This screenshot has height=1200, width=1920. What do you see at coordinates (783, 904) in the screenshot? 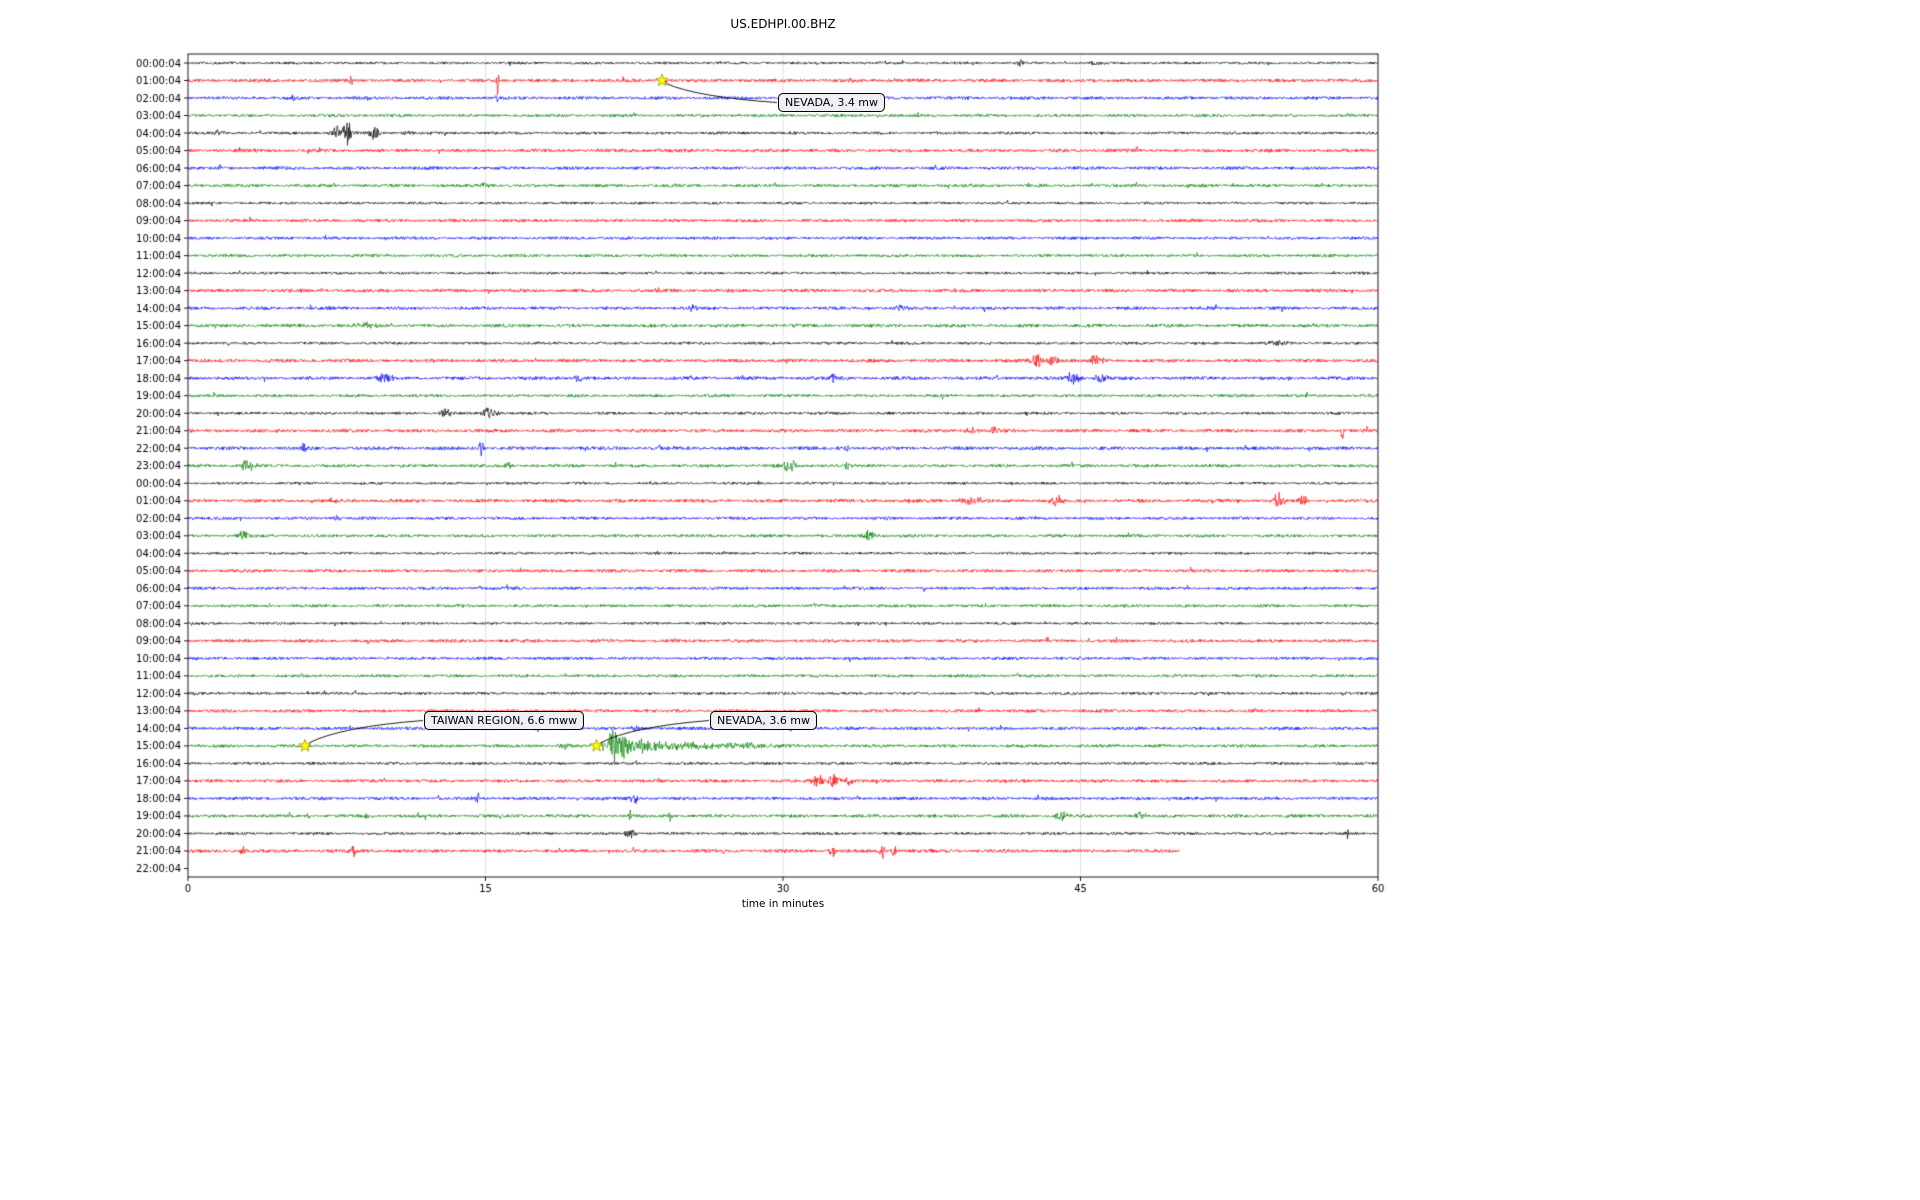
I see `x-axis-label: time in minutes` at bounding box center [783, 904].